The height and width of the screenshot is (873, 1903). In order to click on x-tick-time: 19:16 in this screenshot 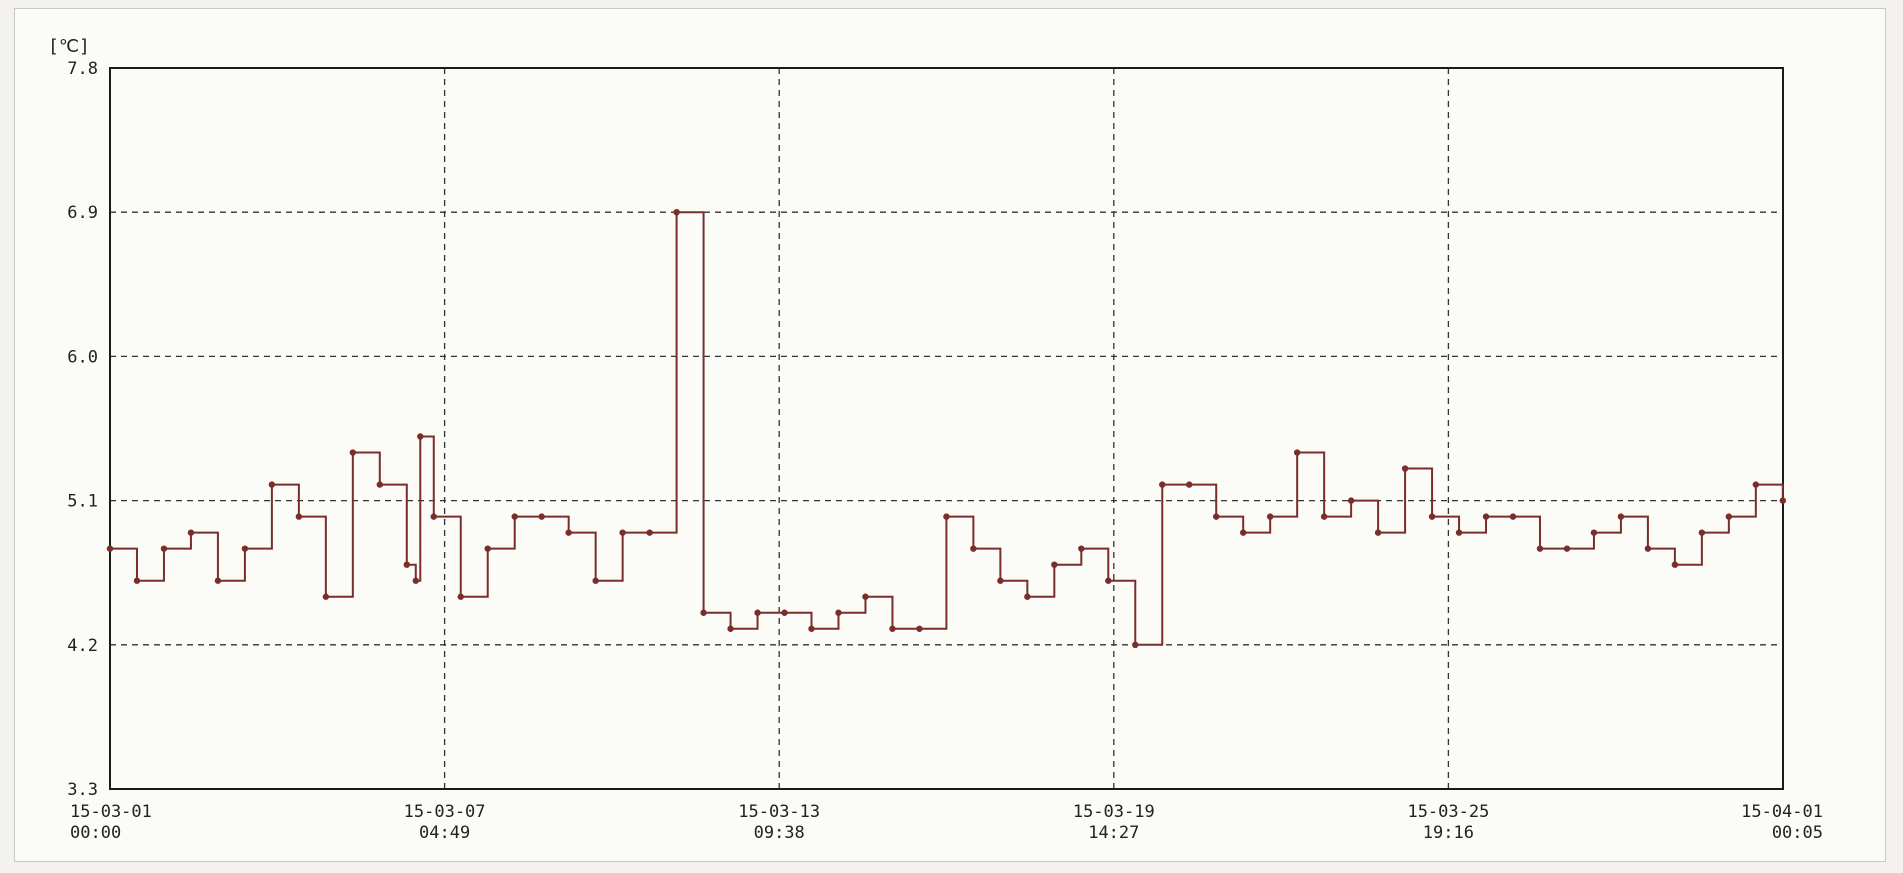, I will do `click(1448, 833)`.